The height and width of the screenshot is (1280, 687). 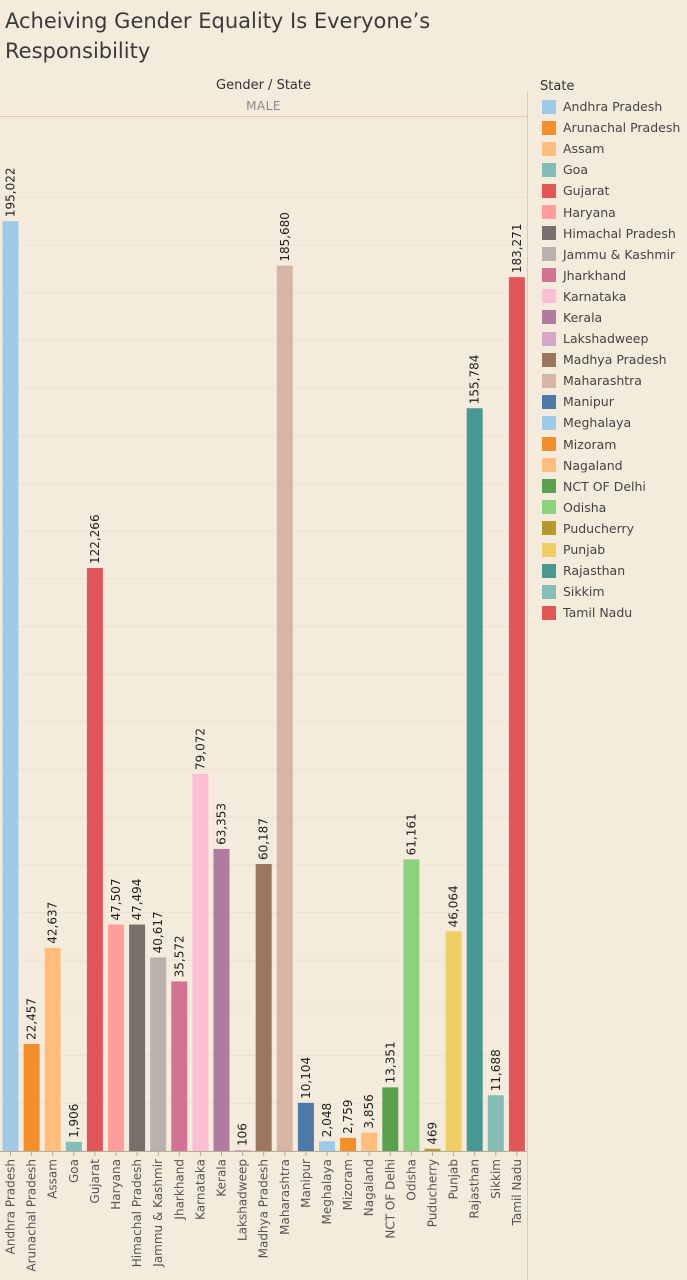 What do you see at coordinates (11, 193) in the screenshot?
I see `data-label: 195,022` at bounding box center [11, 193].